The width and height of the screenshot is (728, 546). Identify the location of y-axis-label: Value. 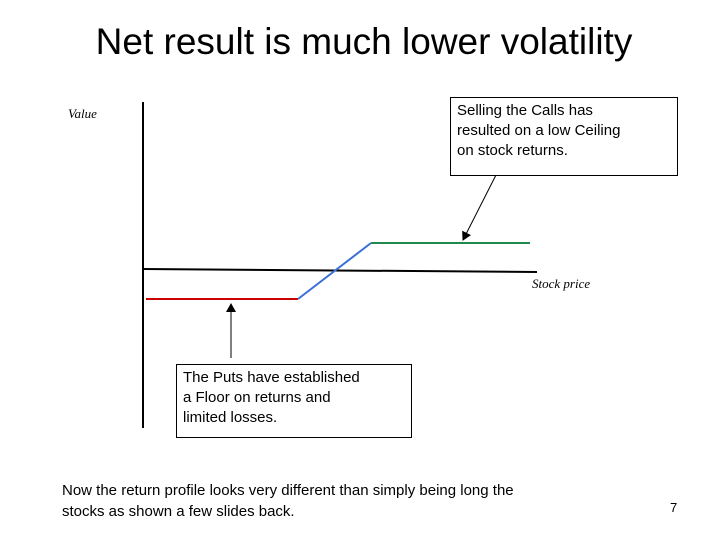
(82, 113).